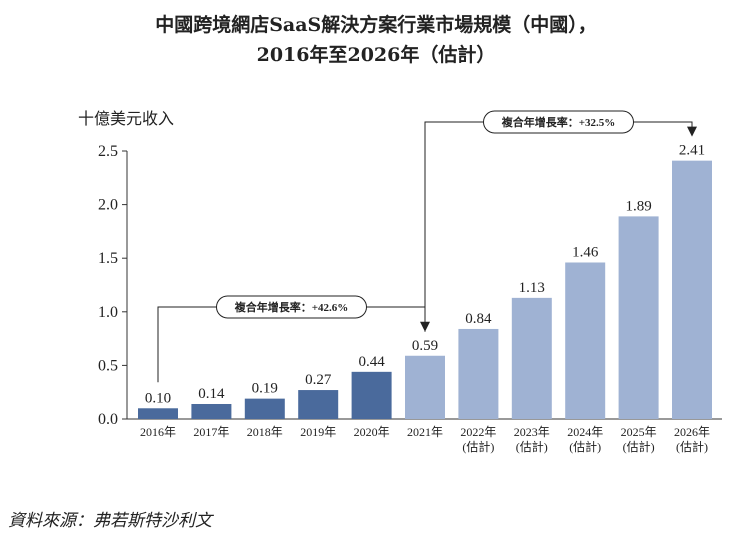  Describe the element at coordinates (638, 206) in the screenshot. I see `bar-value-label: 1.89` at that location.